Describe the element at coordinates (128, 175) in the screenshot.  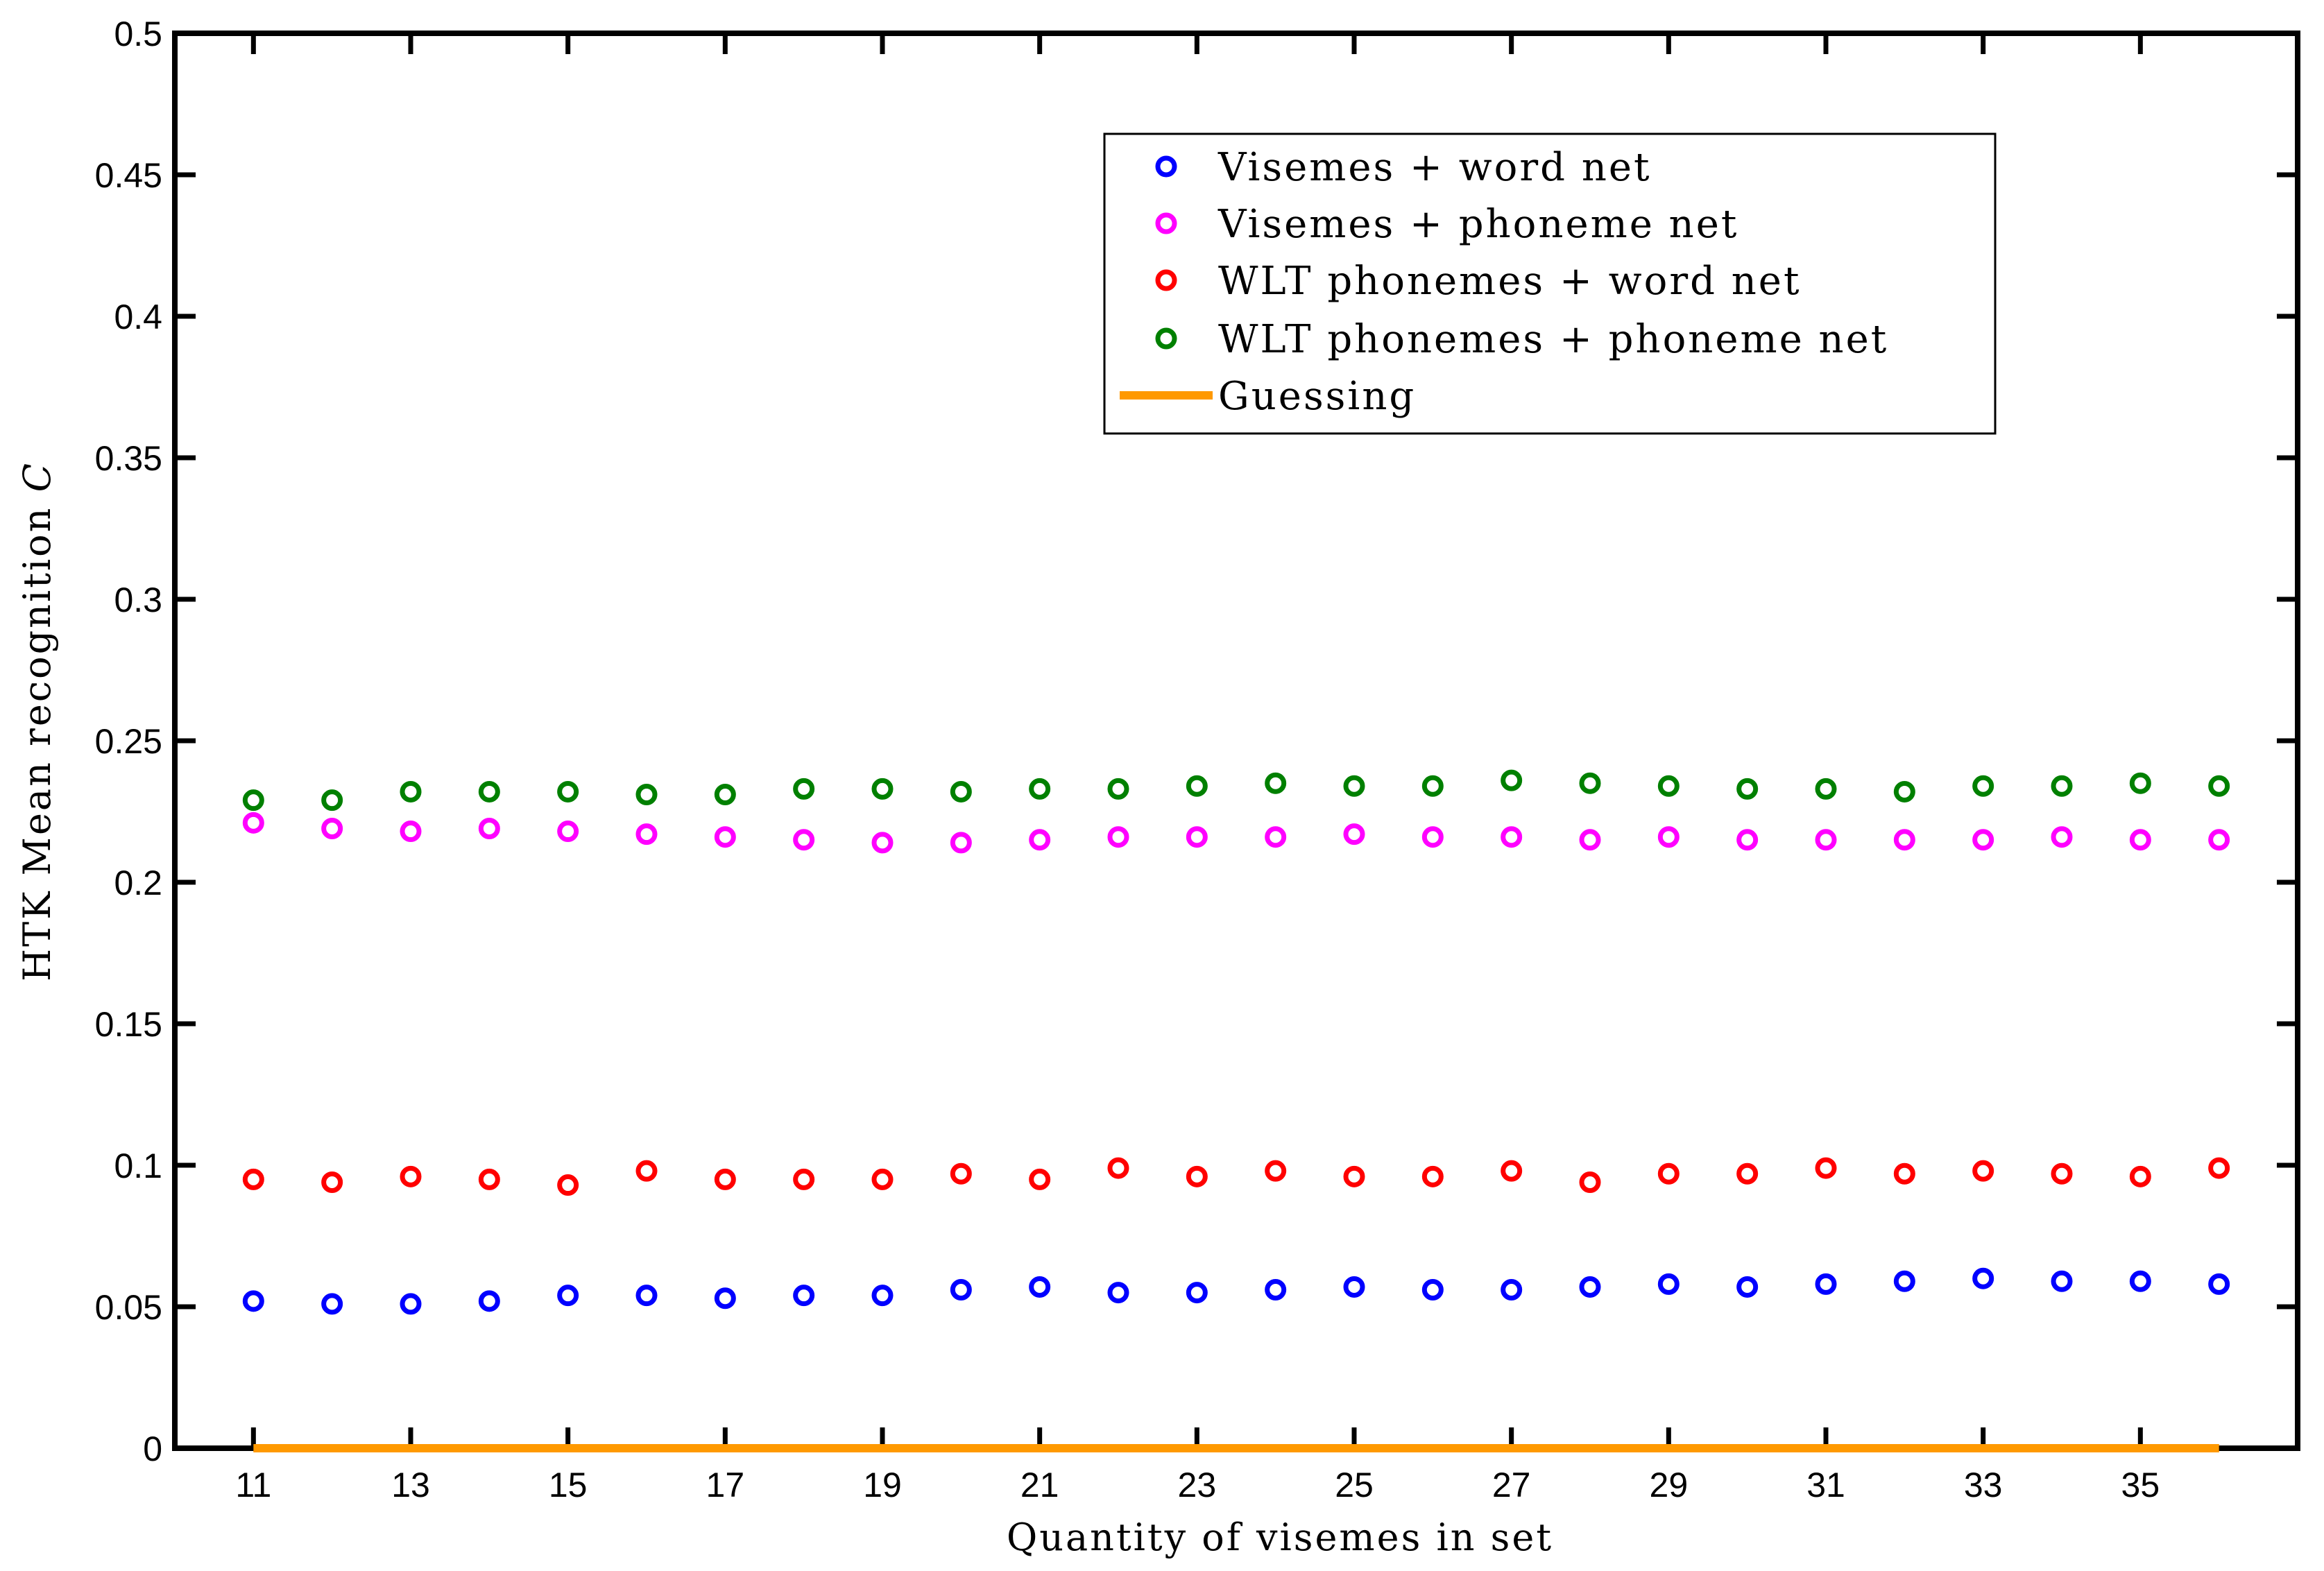
I see `y-tick-label: 0.45` at that location.